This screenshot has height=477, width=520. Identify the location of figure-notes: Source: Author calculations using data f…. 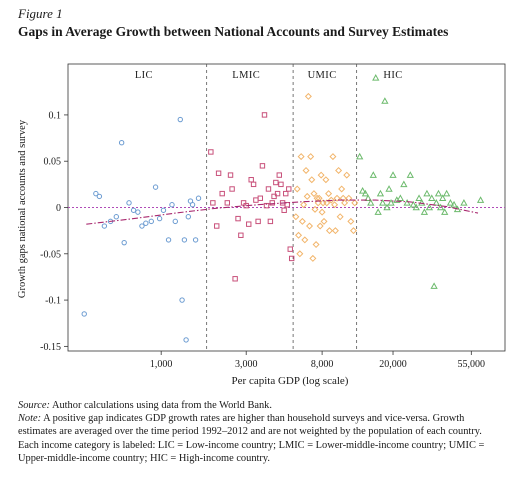
(261, 432).